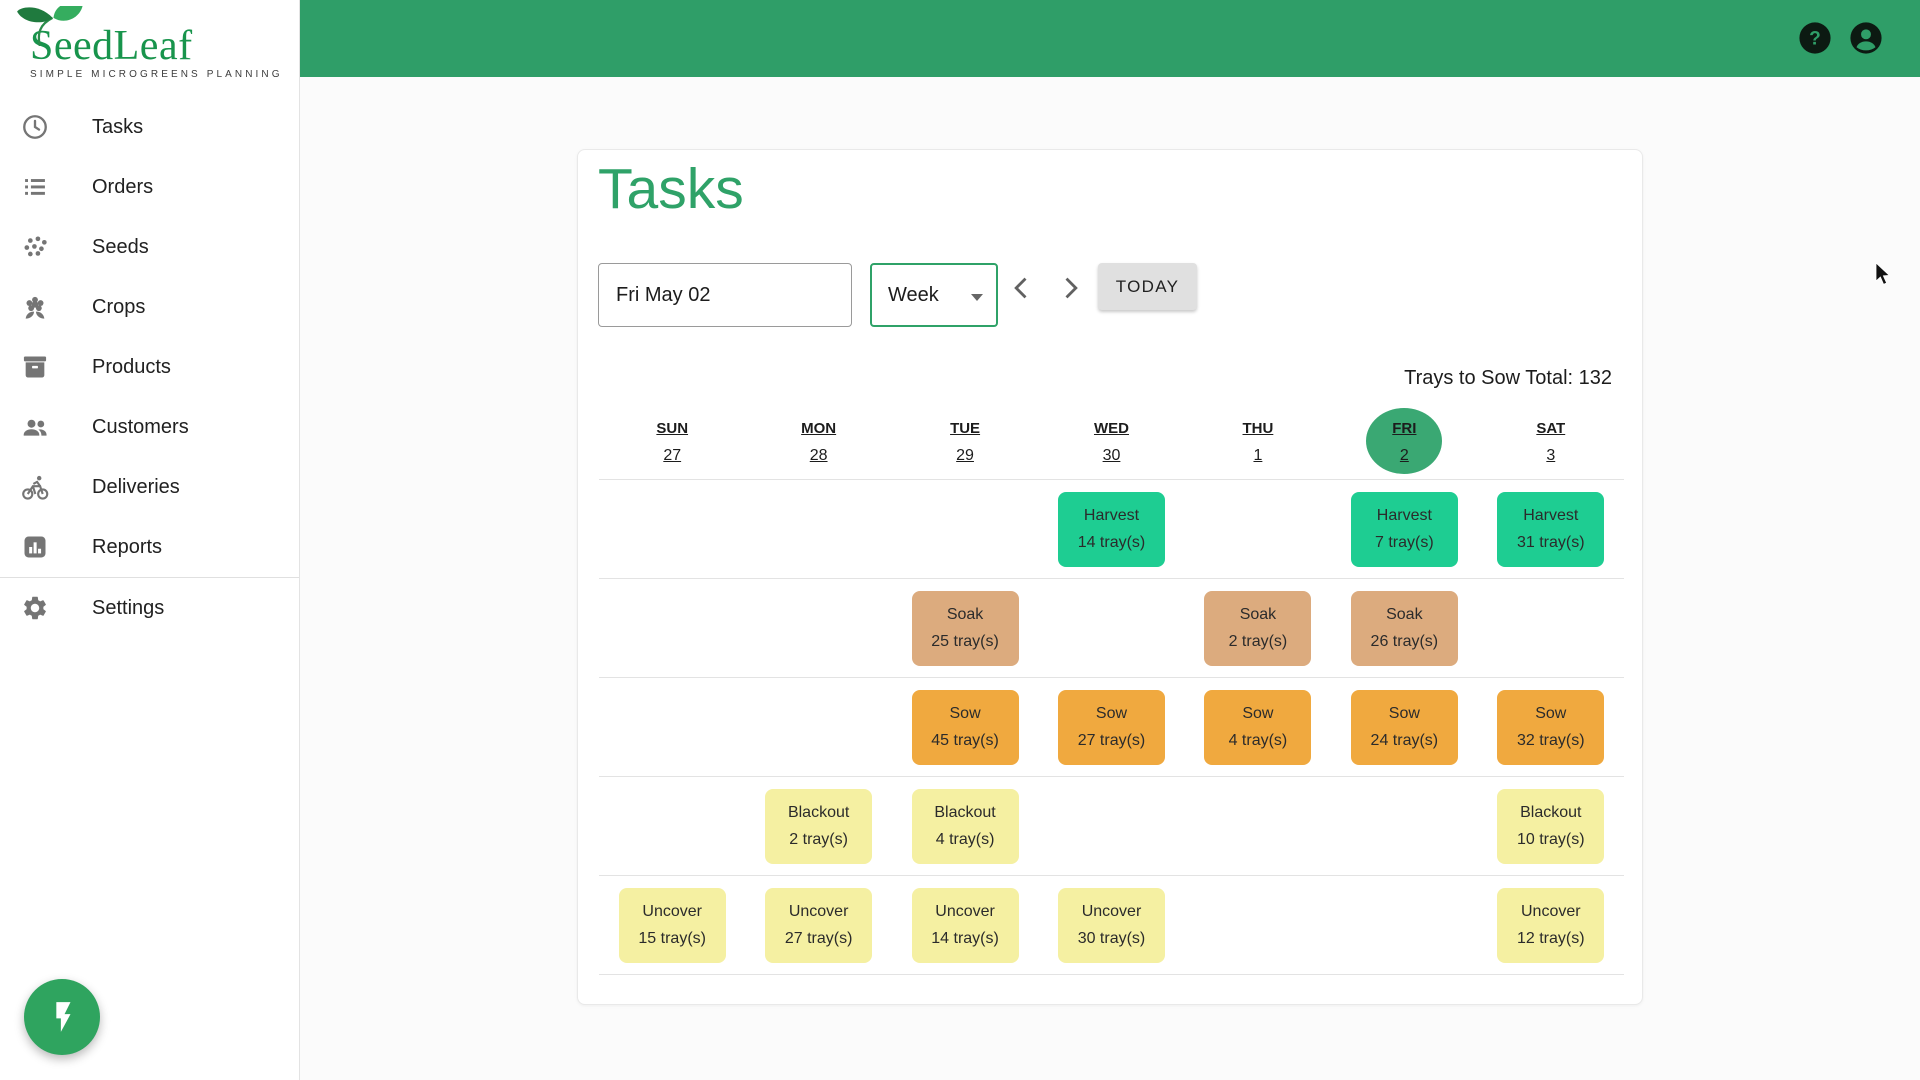 This screenshot has height=1080, width=1920. I want to click on task-cell: Soak 25 tray(s), so click(965, 628).